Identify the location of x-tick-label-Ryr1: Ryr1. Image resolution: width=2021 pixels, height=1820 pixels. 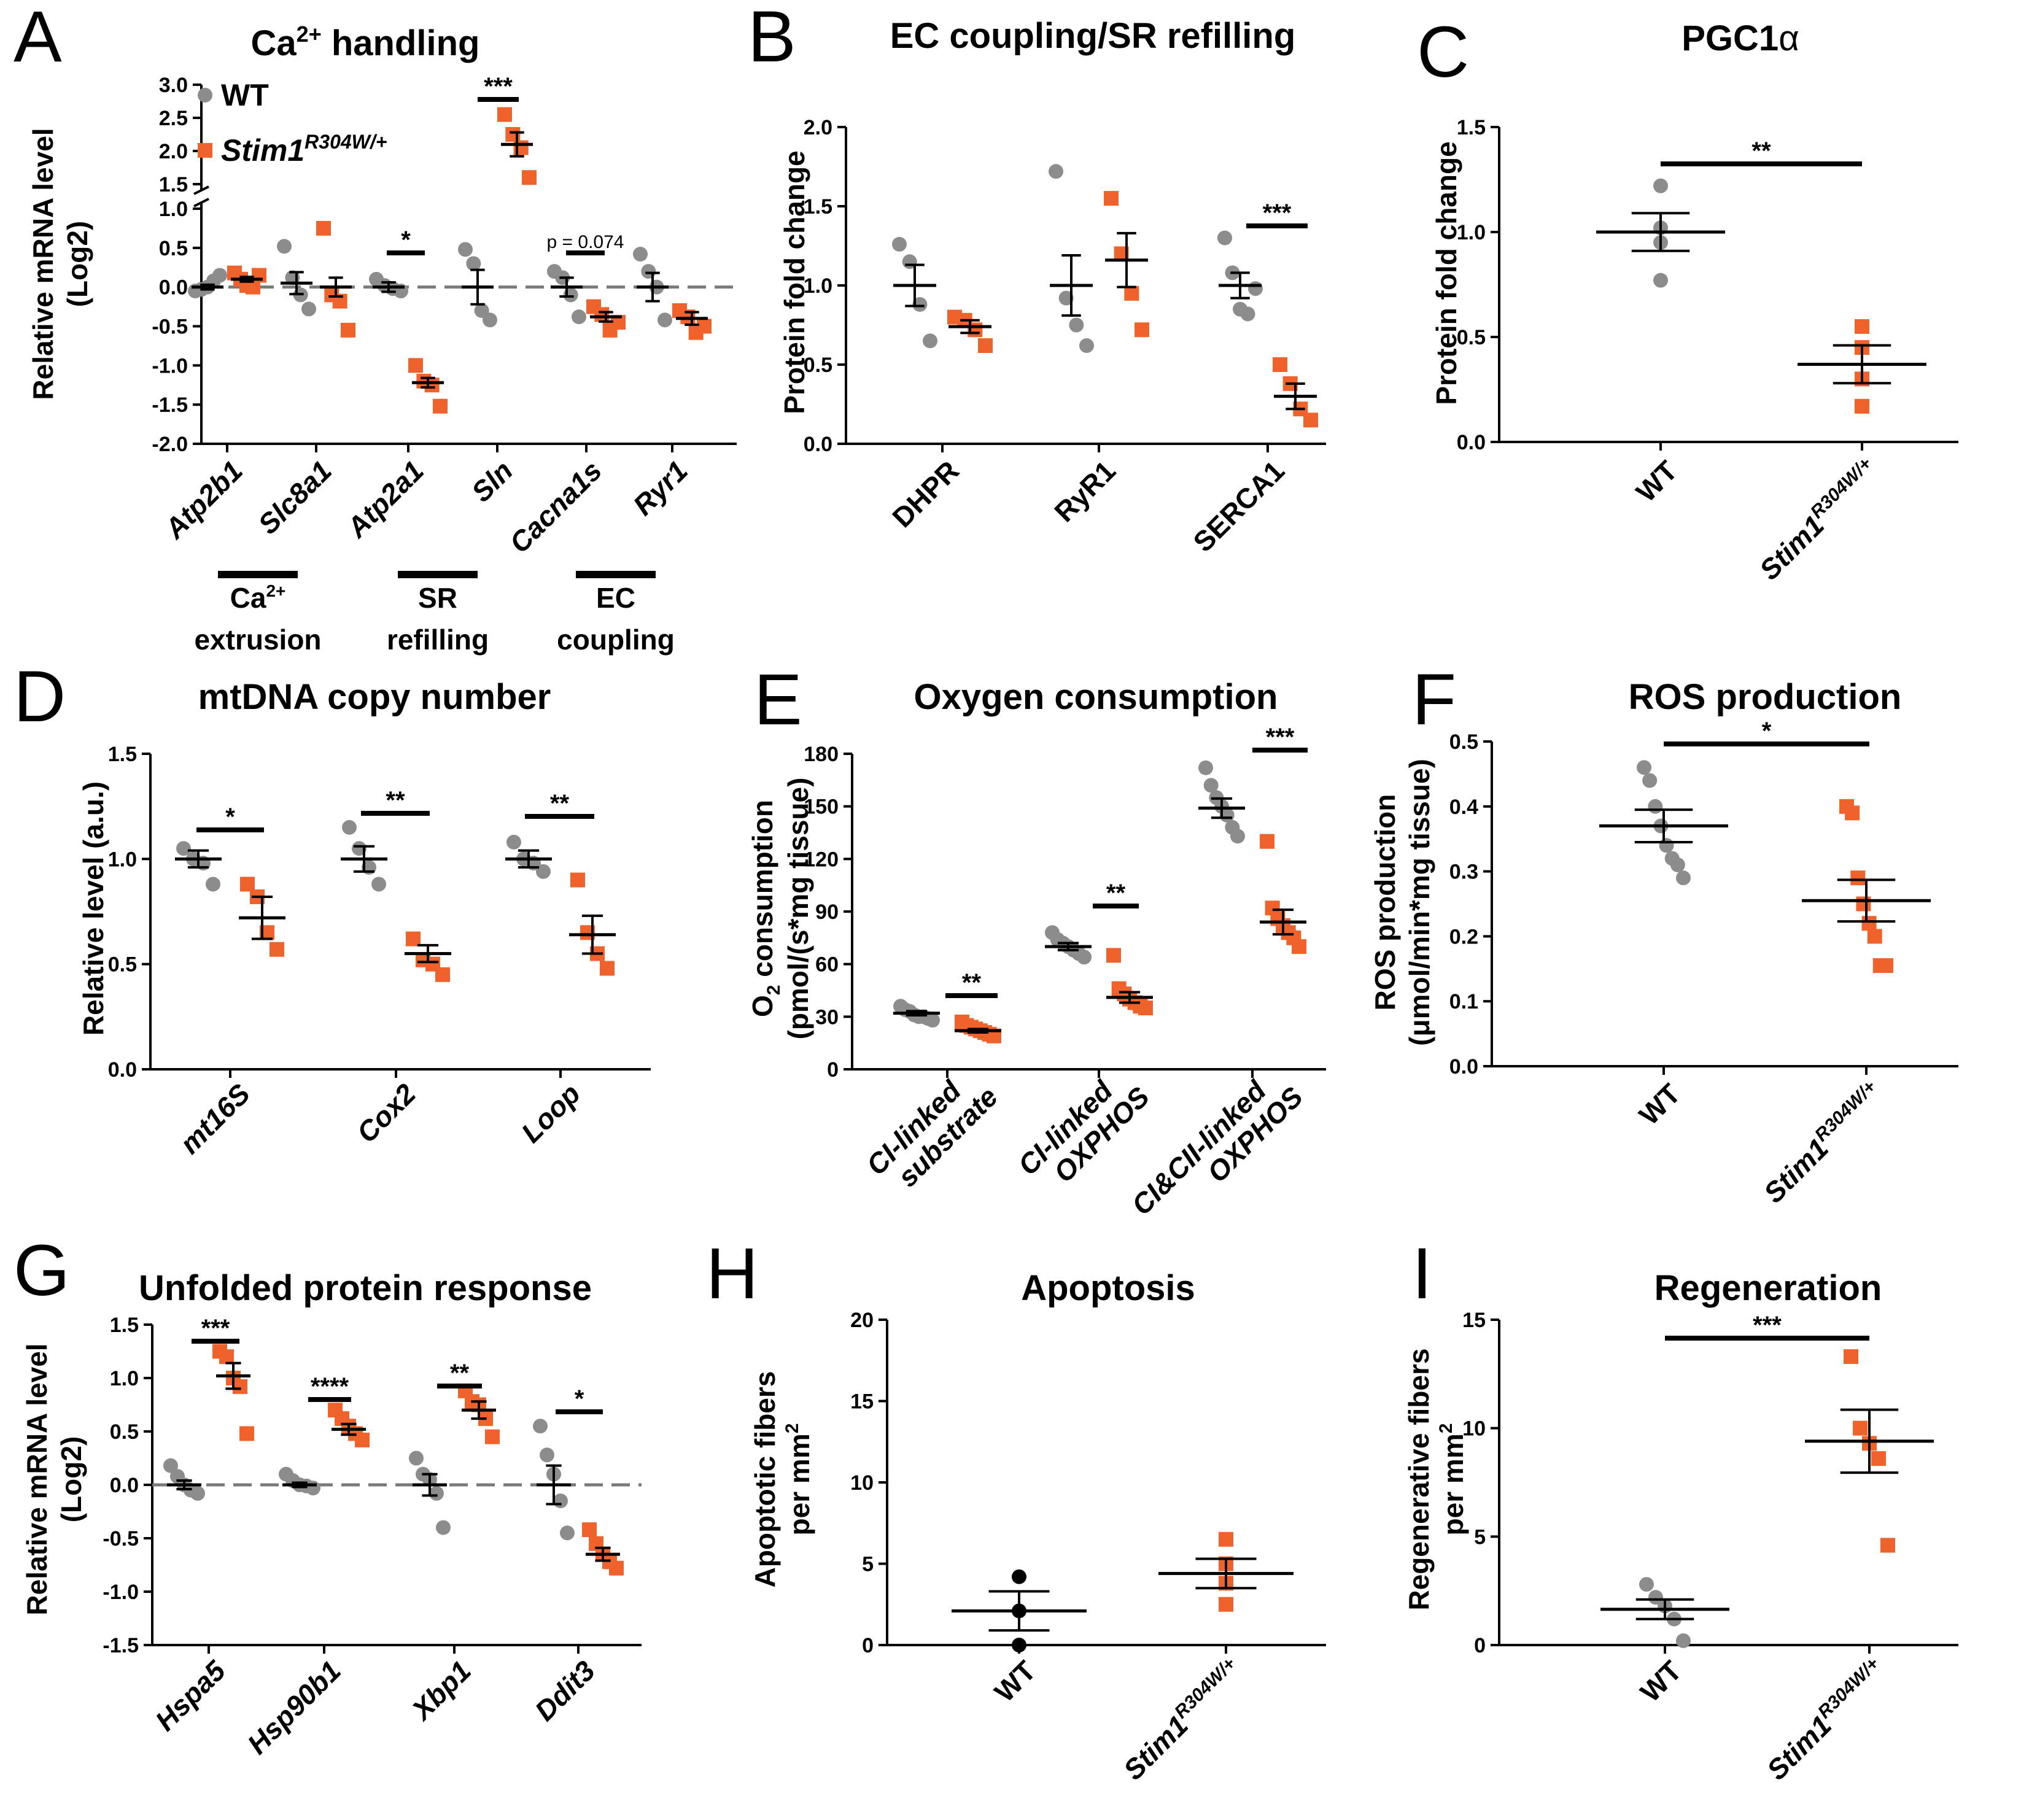
(660, 487).